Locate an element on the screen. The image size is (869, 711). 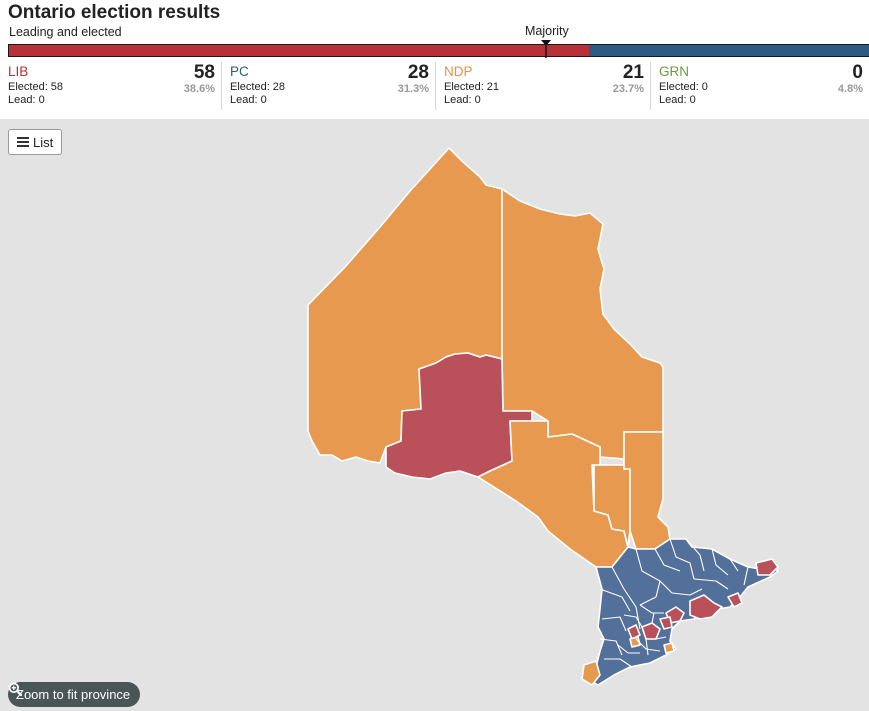
riding-ottawa-east is located at coordinates (767, 567).